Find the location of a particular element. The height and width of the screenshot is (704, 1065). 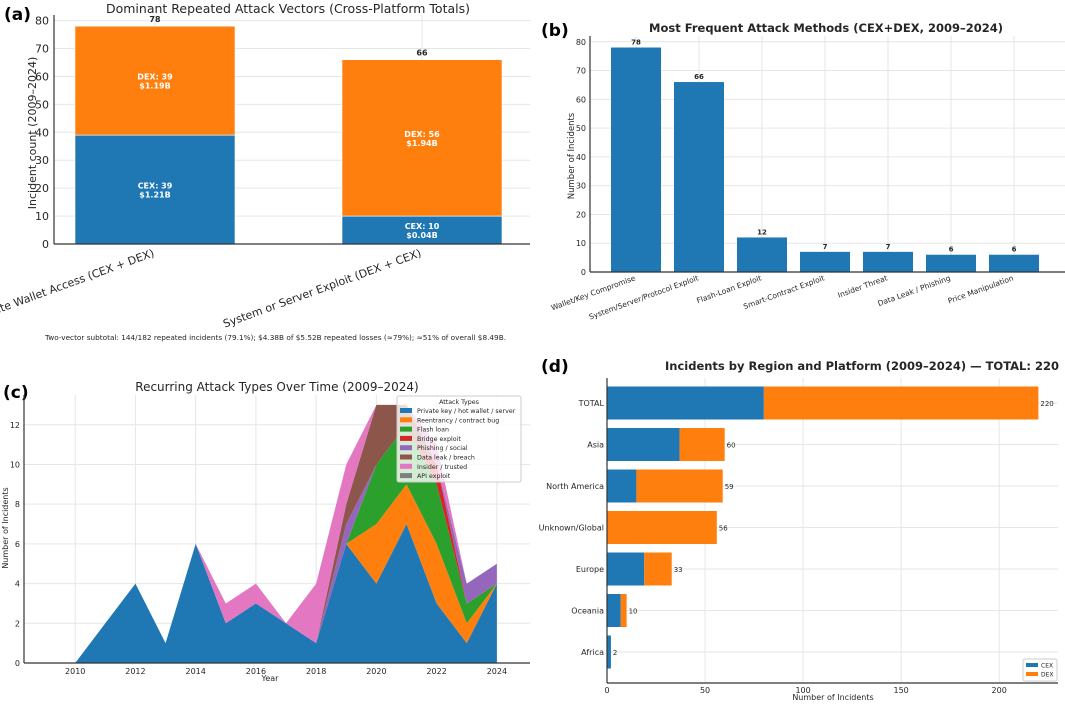

segment-label: $0.04B is located at coordinates (421, 235).